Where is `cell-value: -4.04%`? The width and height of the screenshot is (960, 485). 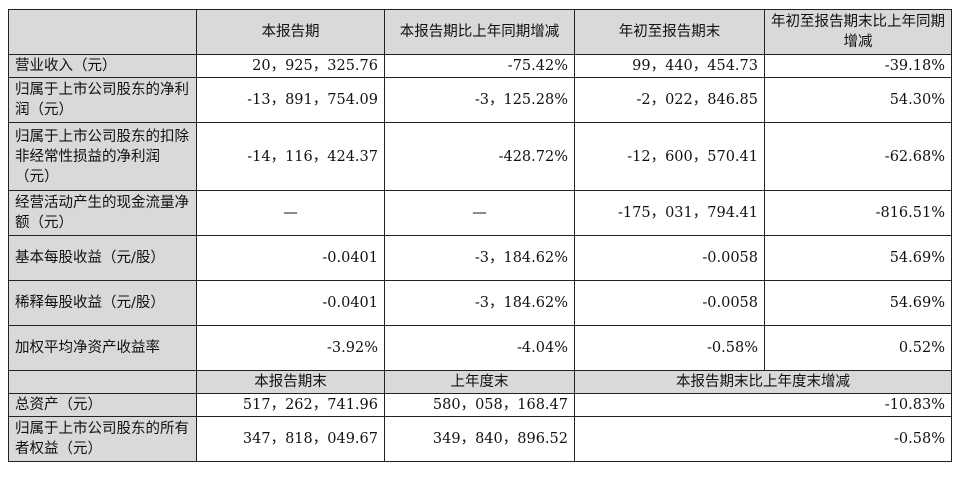
cell-value: -4.04% is located at coordinates (479, 348).